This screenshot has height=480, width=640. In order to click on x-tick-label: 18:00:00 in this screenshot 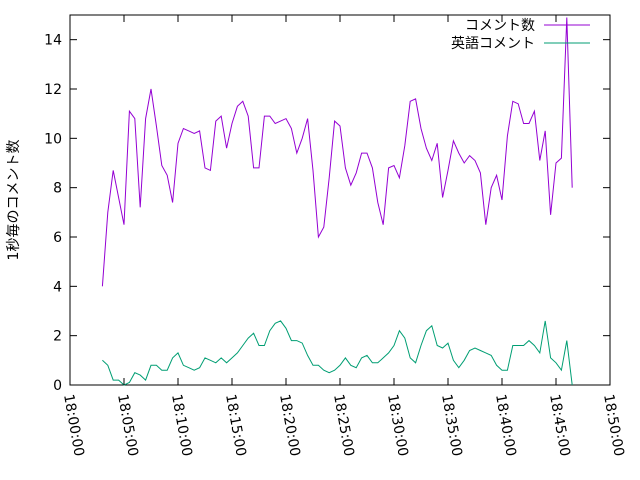, I will do `click(73, 425)`.